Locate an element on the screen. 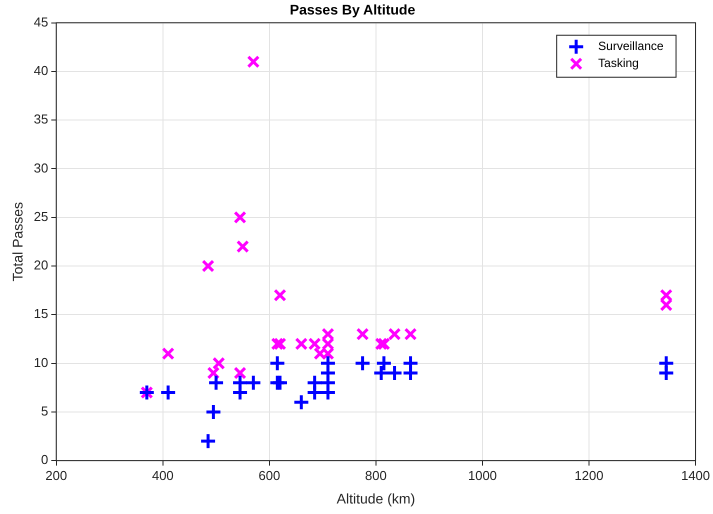 Image resolution: width=713 pixels, height=514 pixels. y-tick-label: 40 is located at coordinates (41, 70).